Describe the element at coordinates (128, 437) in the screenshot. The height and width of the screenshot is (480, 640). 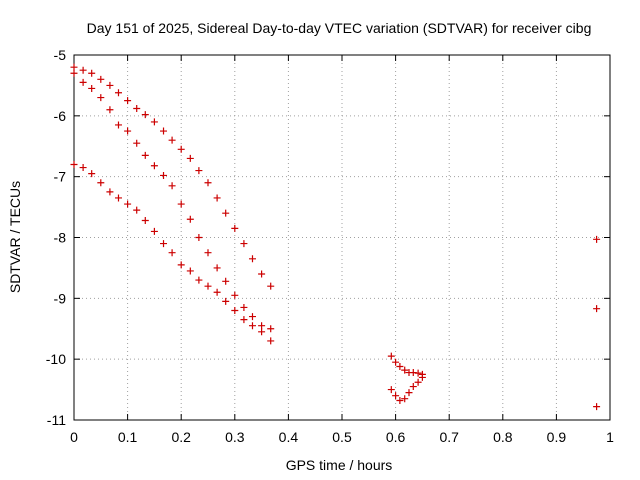
I see `x-tick-label: 0.1` at that location.